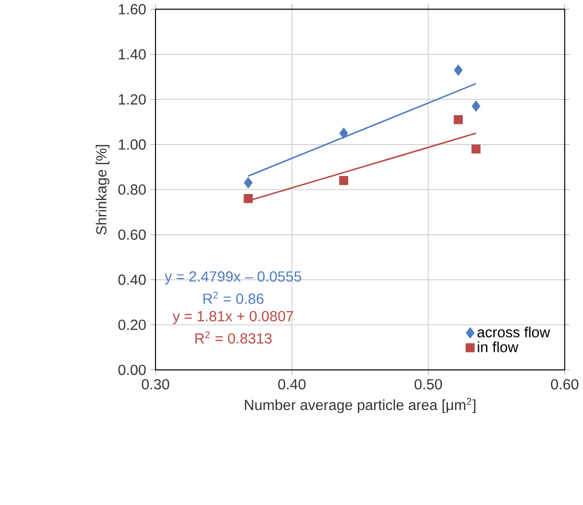 This screenshot has width=583, height=505. What do you see at coordinates (514, 332) in the screenshot?
I see `legend-label: across flow` at bounding box center [514, 332].